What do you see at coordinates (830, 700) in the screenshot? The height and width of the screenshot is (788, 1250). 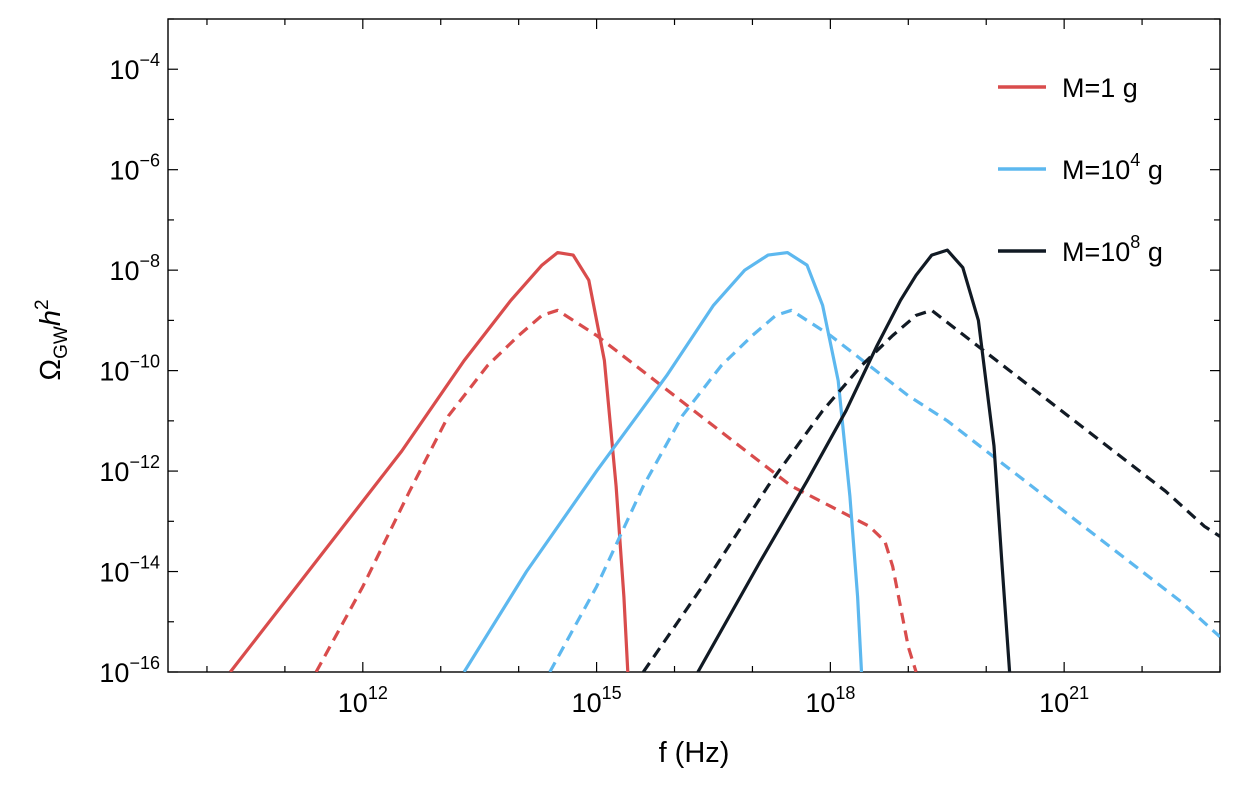 I see `x-tick-label: 1018` at bounding box center [830, 700].